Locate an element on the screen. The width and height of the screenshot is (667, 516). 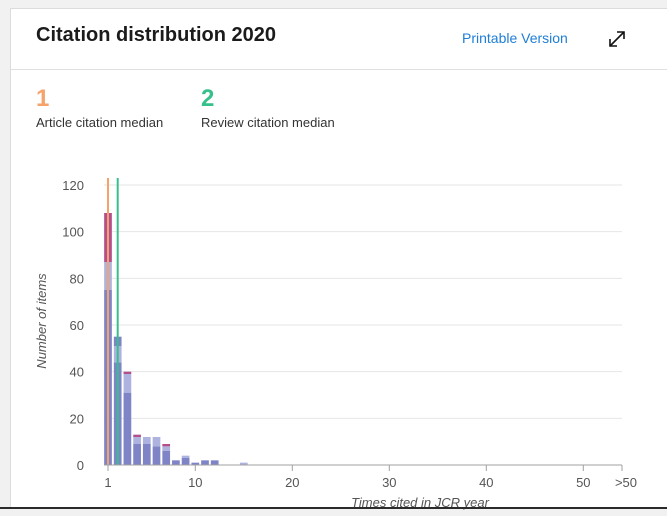
article-median: 1 Article citation median is located at coordinates (99, 107).